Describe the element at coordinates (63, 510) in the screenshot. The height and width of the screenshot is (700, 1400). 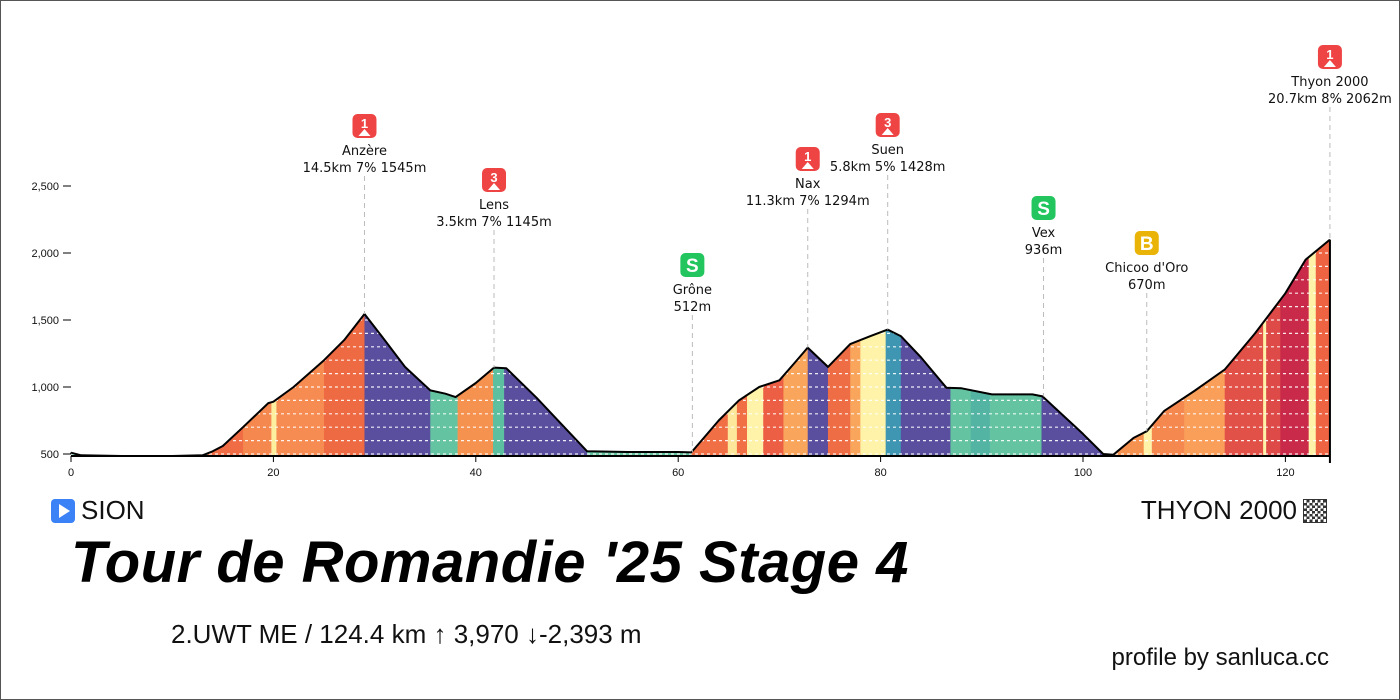
I see `play-icon` at that location.